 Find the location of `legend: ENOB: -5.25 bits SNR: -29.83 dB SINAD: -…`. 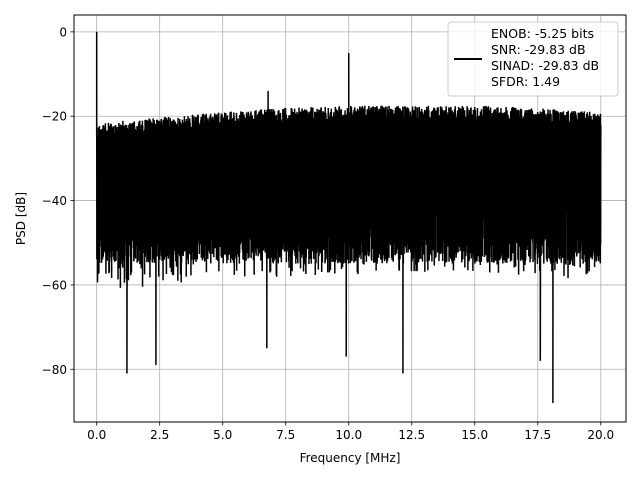

legend: ENOB: -5.25 bits SNR: -29.83 dB SINAD: -… is located at coordinates (533, 59).